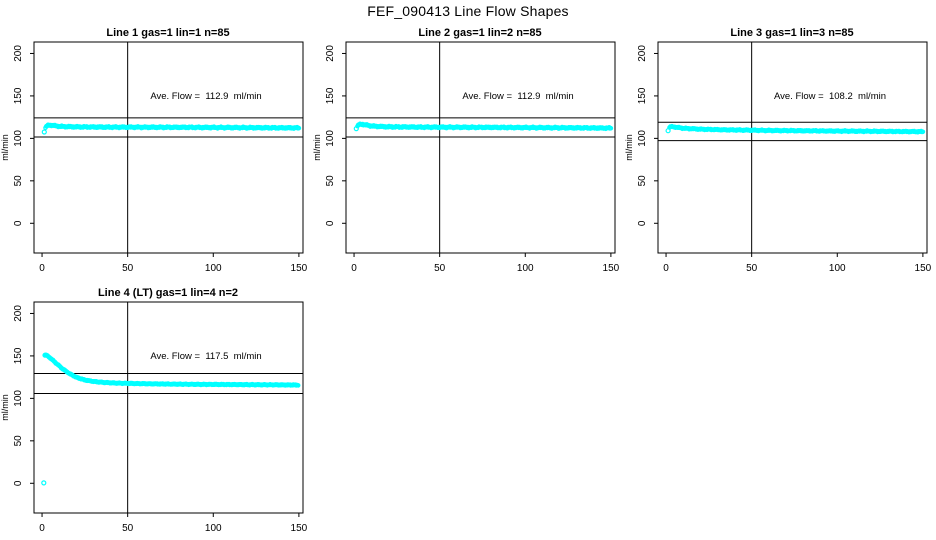  What do you see at coordinates (205, 356) in the screenshot?
I see `ave-flow-annotation: Ave. Flow = 117.5 ml/min` at bounding box center [205, 356].